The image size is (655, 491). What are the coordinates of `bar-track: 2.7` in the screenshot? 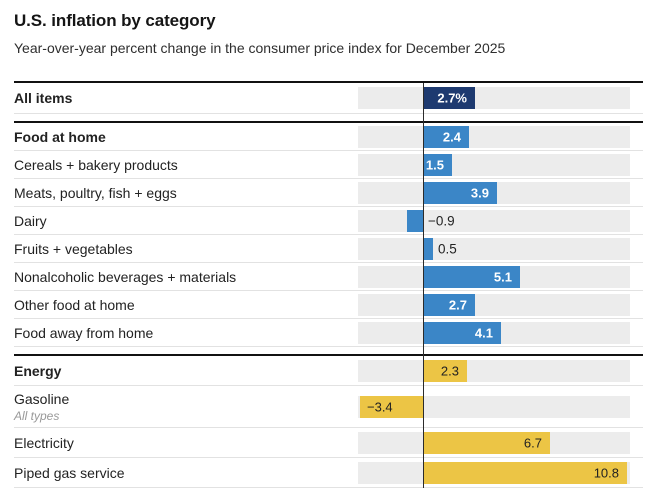 It's located at (494, 304).